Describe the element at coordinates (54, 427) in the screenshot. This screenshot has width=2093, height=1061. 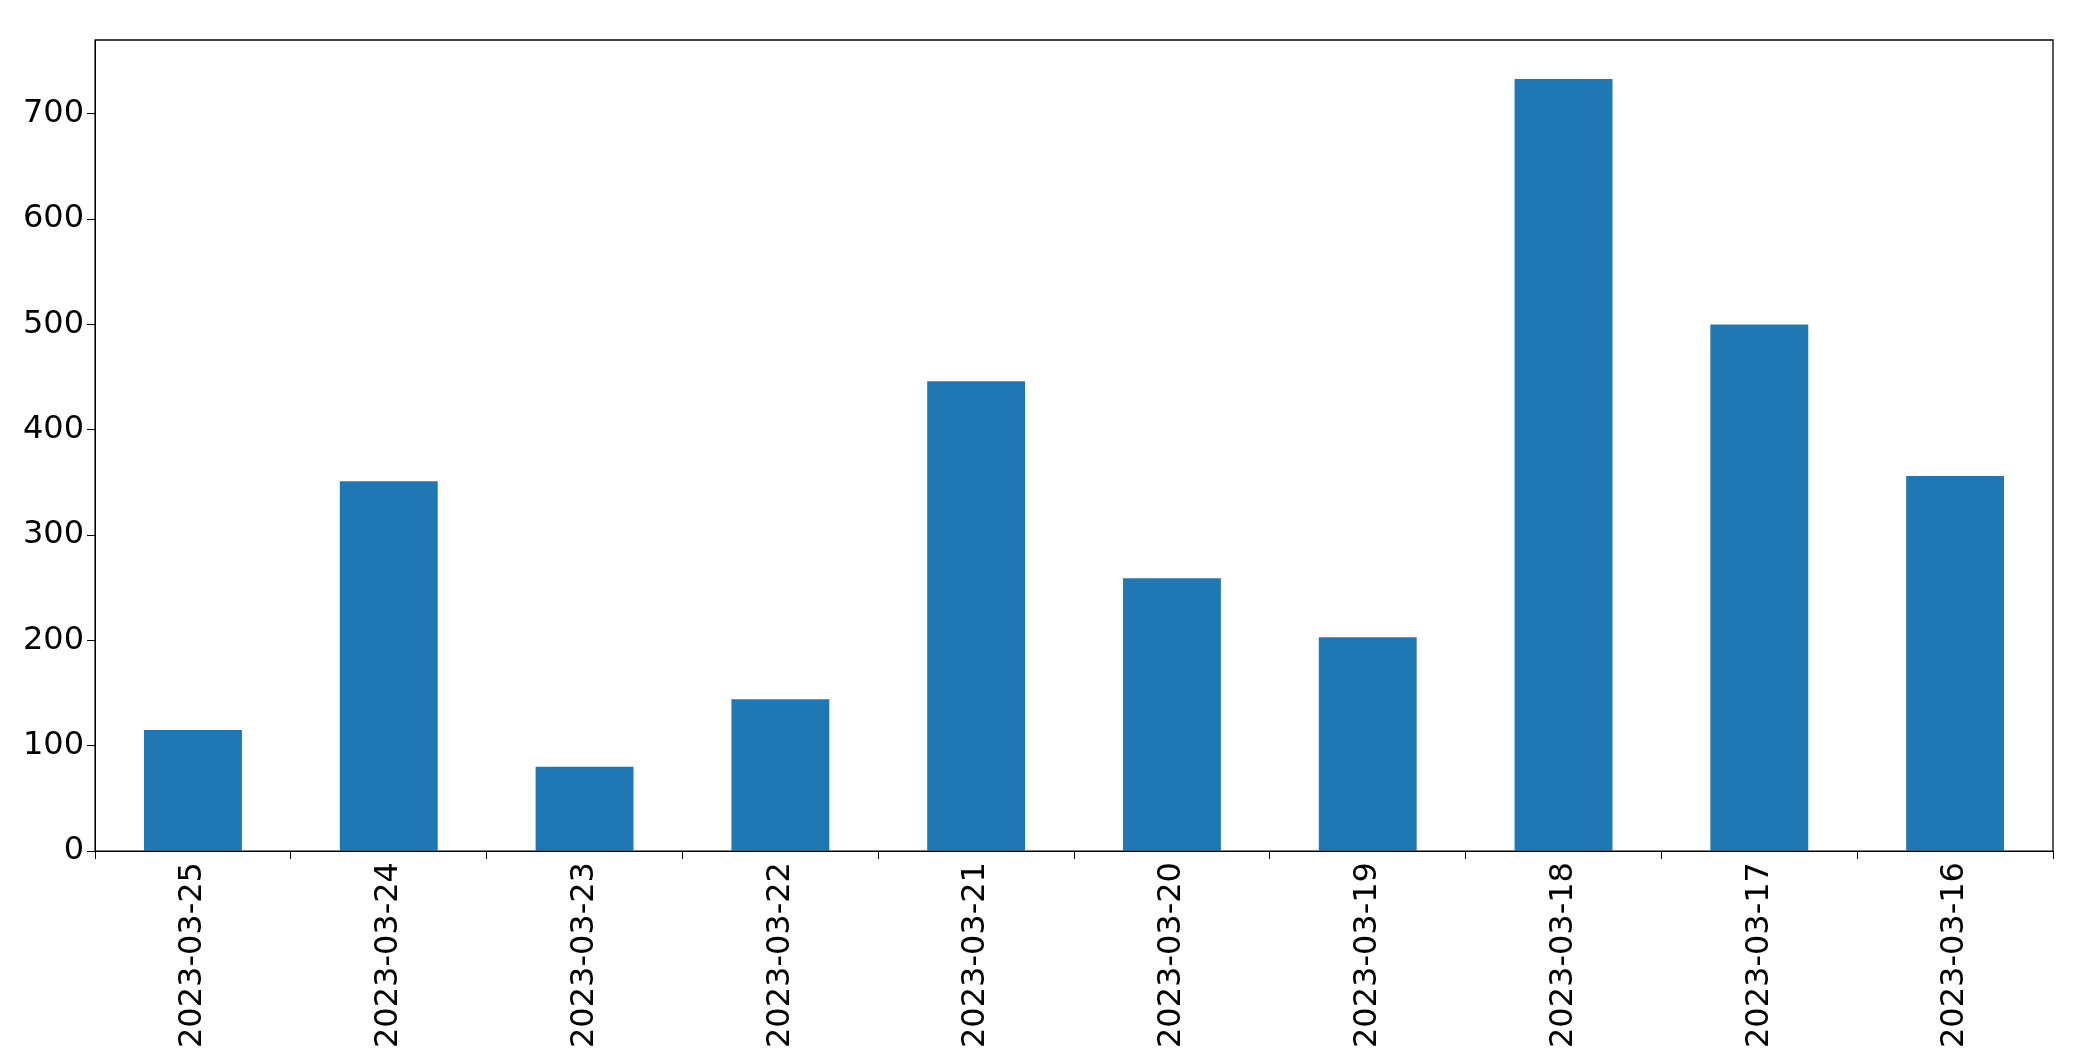
I see `y-tick-label: 400` at that location.